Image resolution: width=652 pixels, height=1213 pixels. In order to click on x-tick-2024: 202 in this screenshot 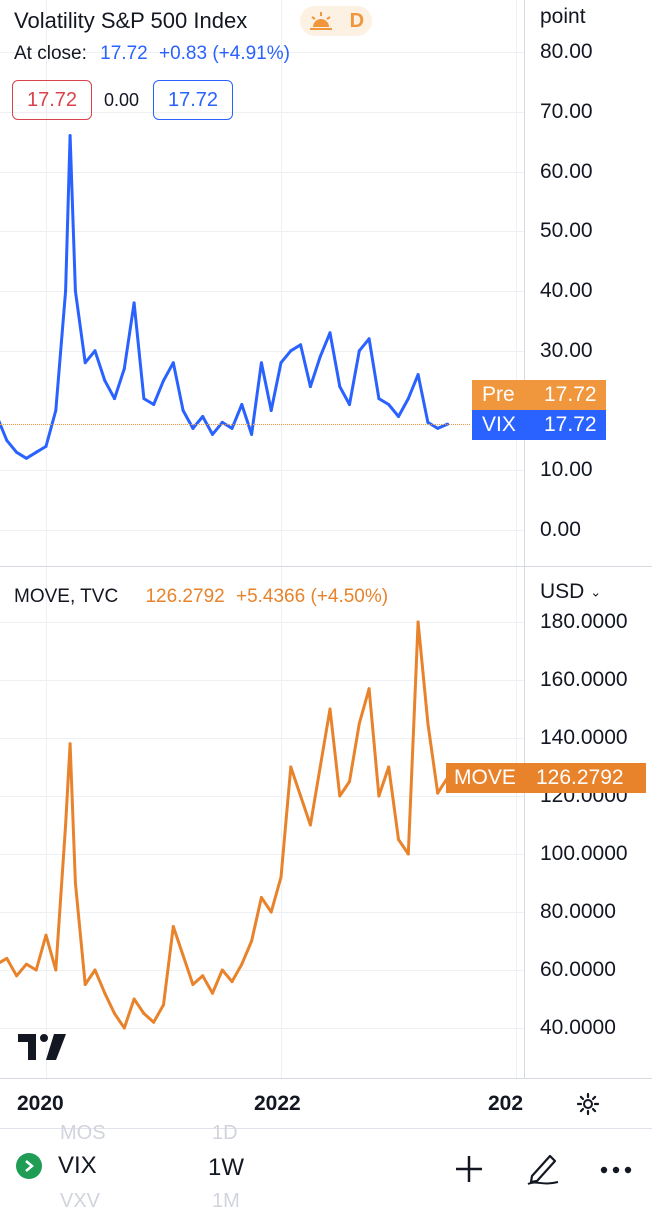, I will do `click(506, 1103)`.